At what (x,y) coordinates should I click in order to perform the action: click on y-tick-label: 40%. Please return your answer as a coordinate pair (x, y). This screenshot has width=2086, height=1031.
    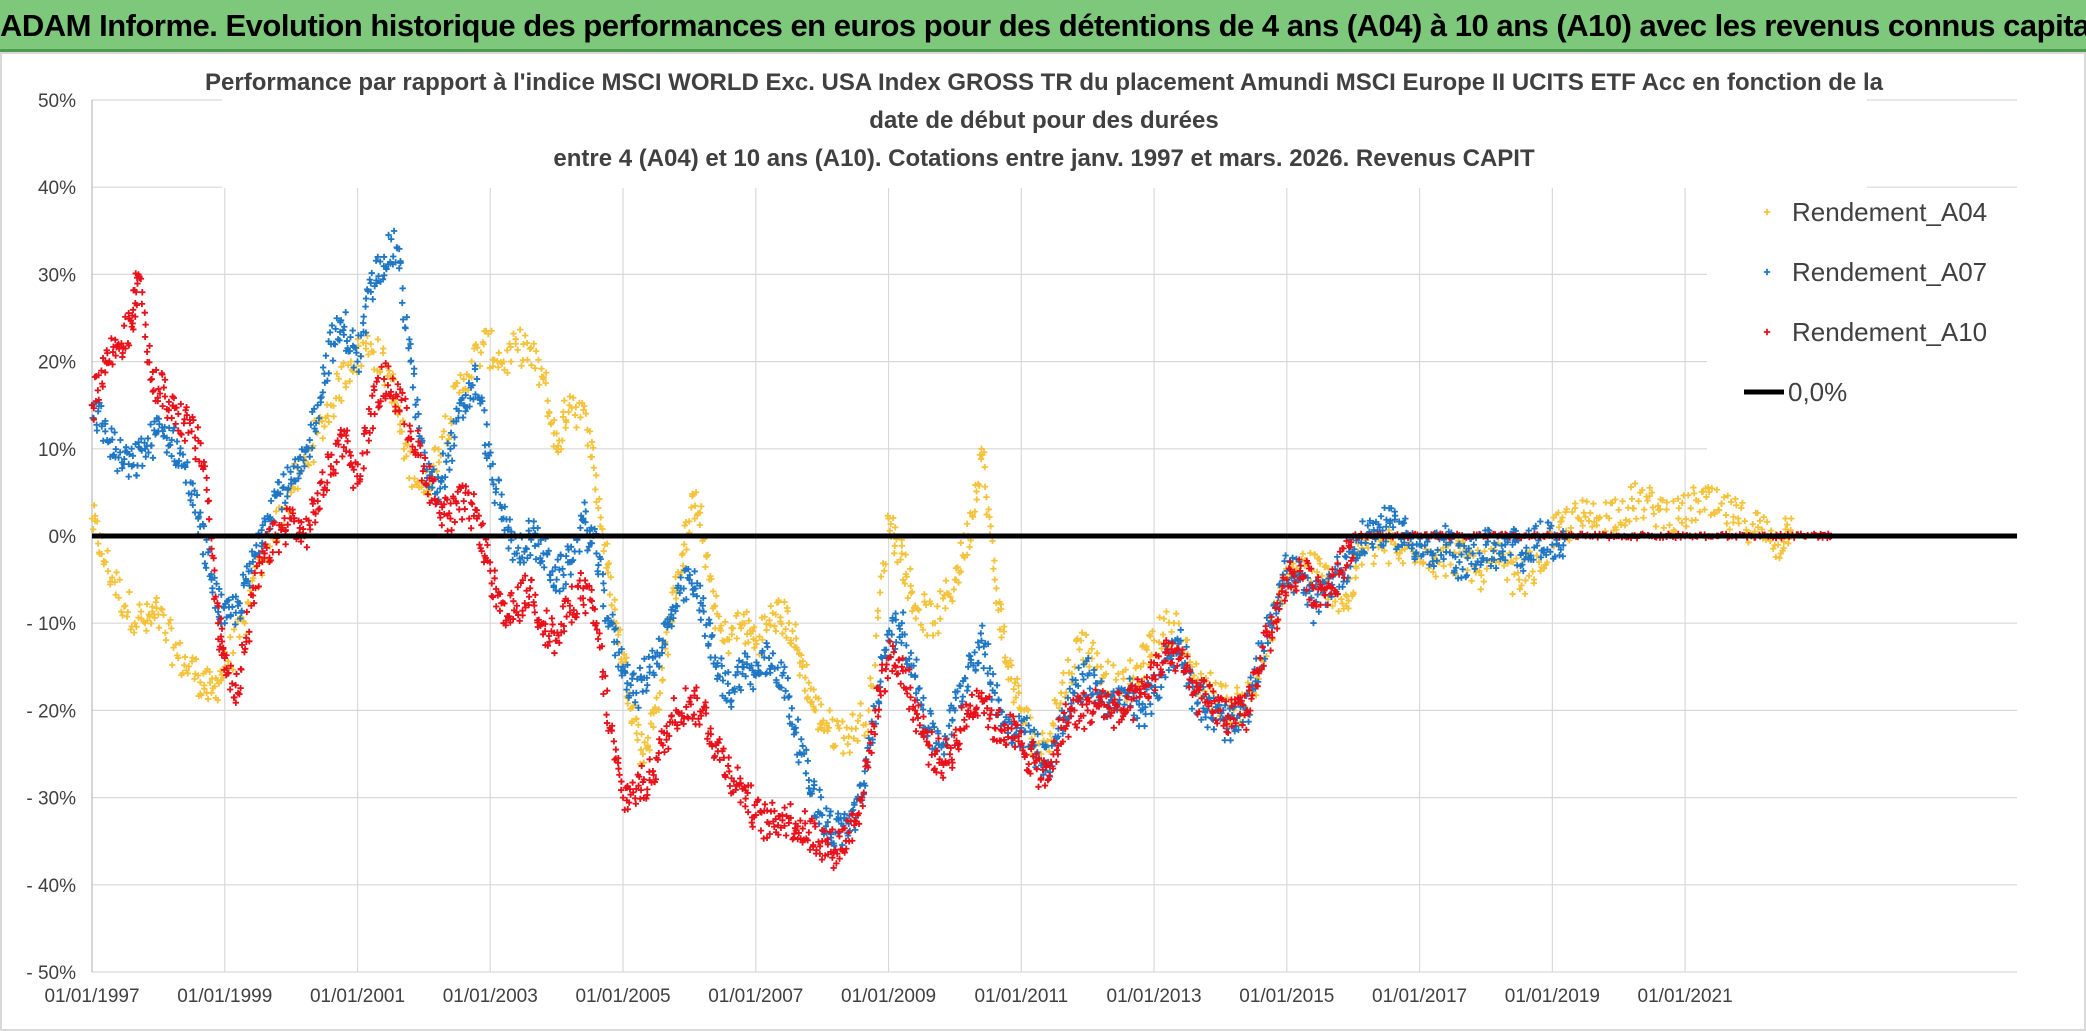
    Looking at the image, I should click on (57, 188).